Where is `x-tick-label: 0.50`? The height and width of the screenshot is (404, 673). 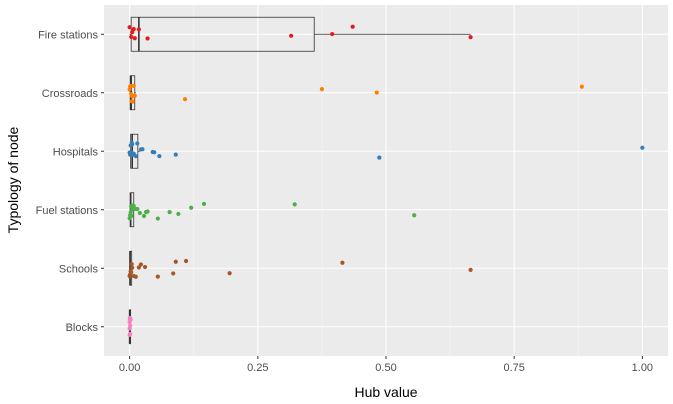
x-tick-label: 0.50 is located at coordinates (385, 368).